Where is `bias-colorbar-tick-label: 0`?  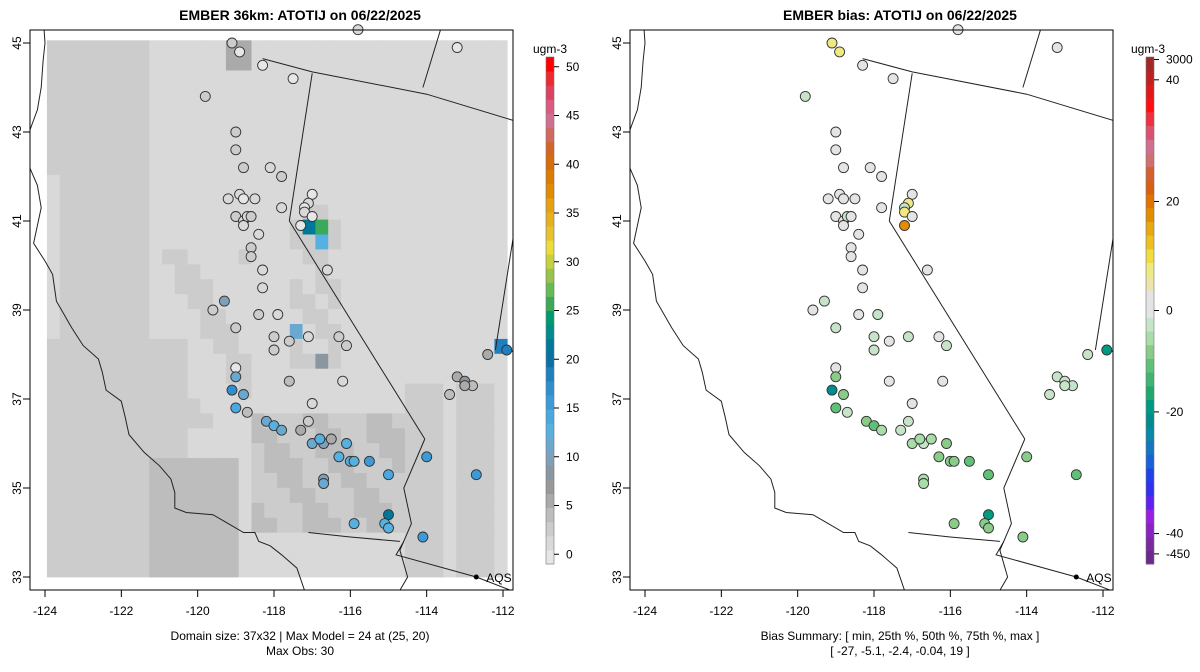
bias-colorbar-tick-label: 0 is located at coordinates (1169, 311).